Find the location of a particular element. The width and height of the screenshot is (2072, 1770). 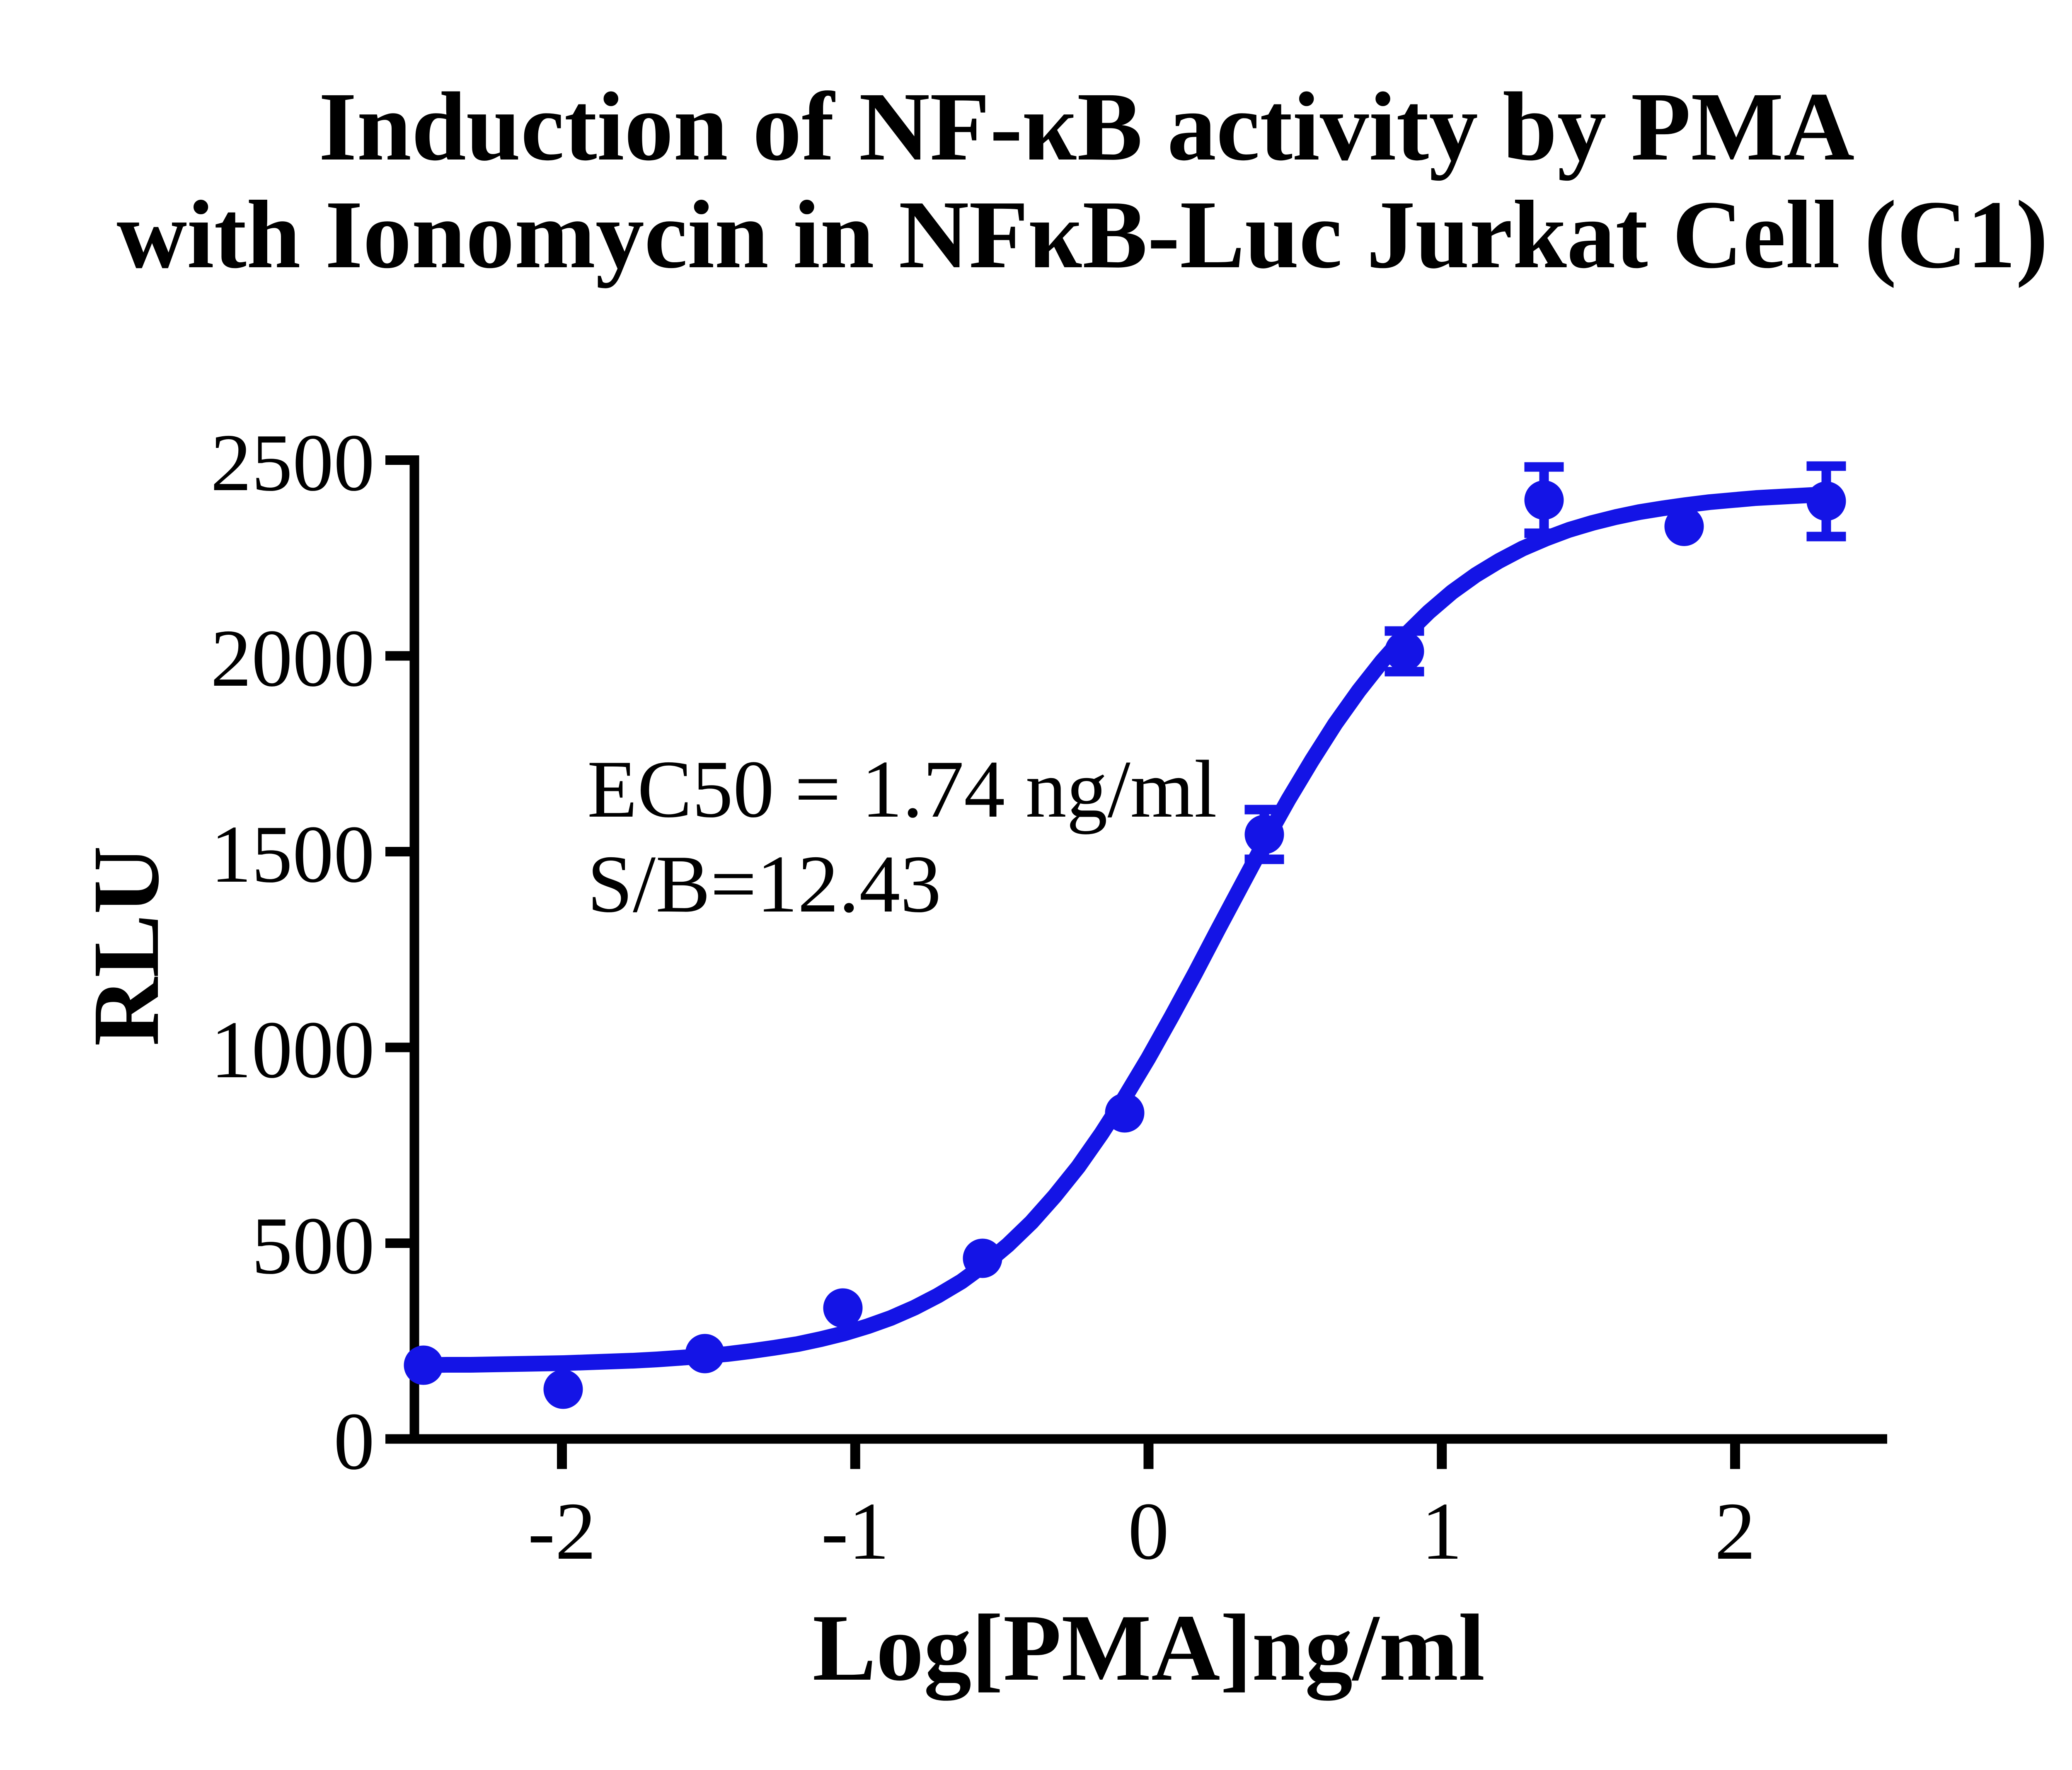

svg-text: 2 is located at coordinates (1735, 1531).